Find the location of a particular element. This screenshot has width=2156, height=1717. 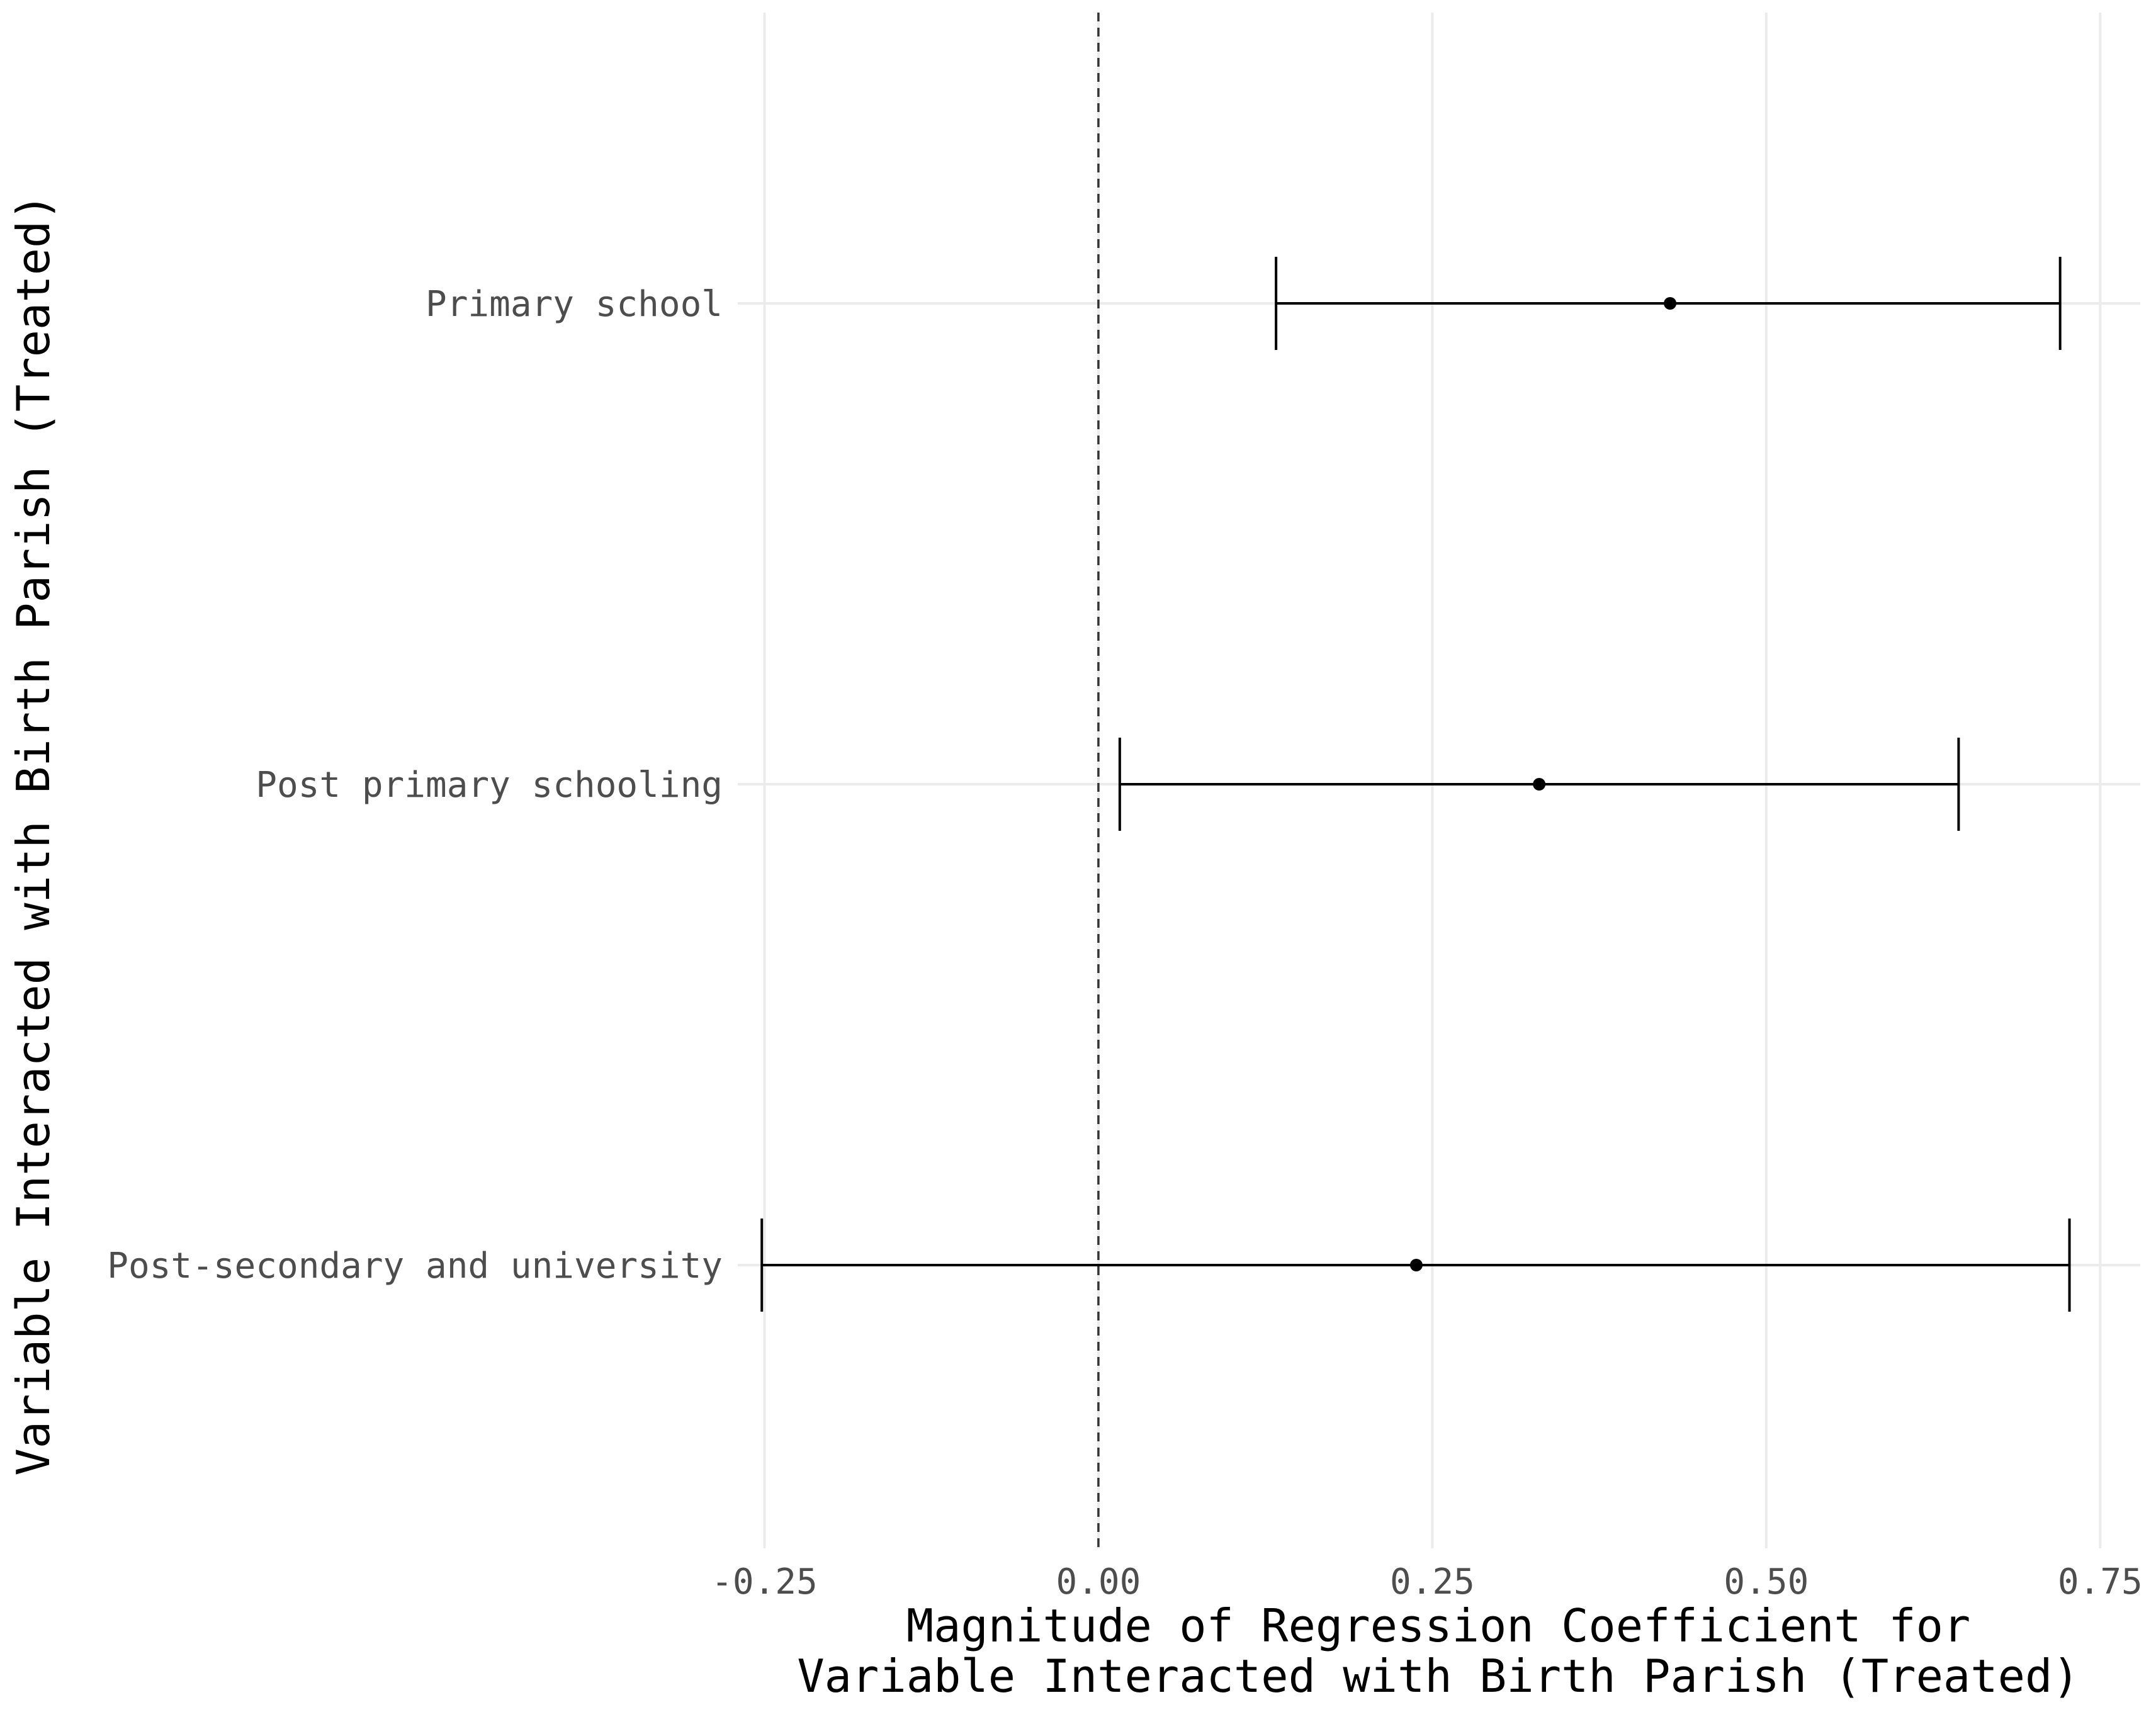

y-tick-label: Post-secondary and university is located at coordinates (415, 1266).